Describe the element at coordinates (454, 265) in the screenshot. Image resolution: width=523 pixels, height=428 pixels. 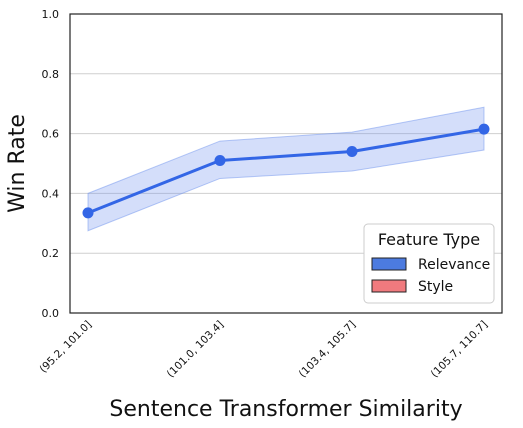
I see `legend-label: Relevance` at that location.